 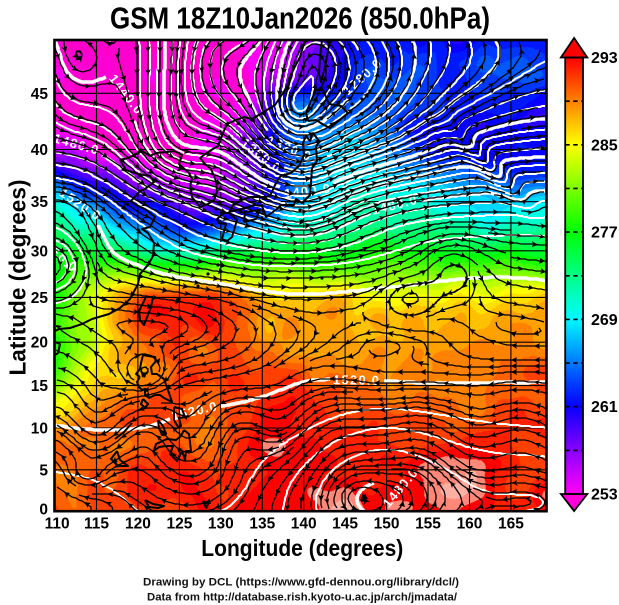 What do you see at coordinates (428, 524) in the screenshot?
I see `svg-text: 155` at bounding box center [428, 524].